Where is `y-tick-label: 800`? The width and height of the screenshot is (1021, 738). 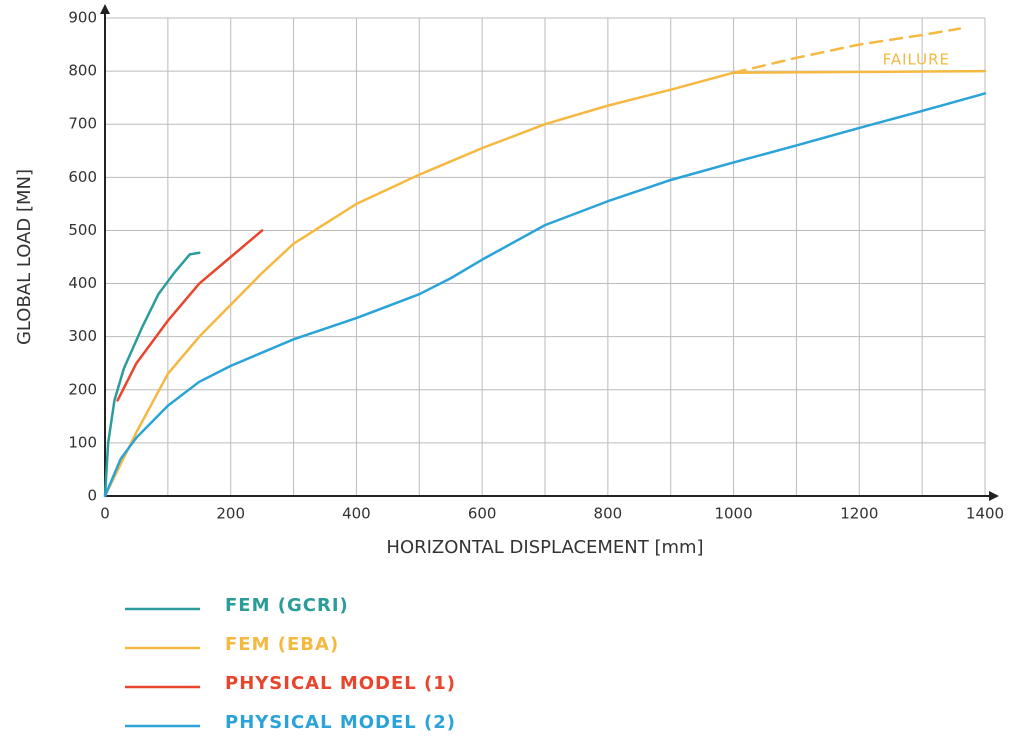
y-tick-label: 800 is located at coordinates (82, 71).